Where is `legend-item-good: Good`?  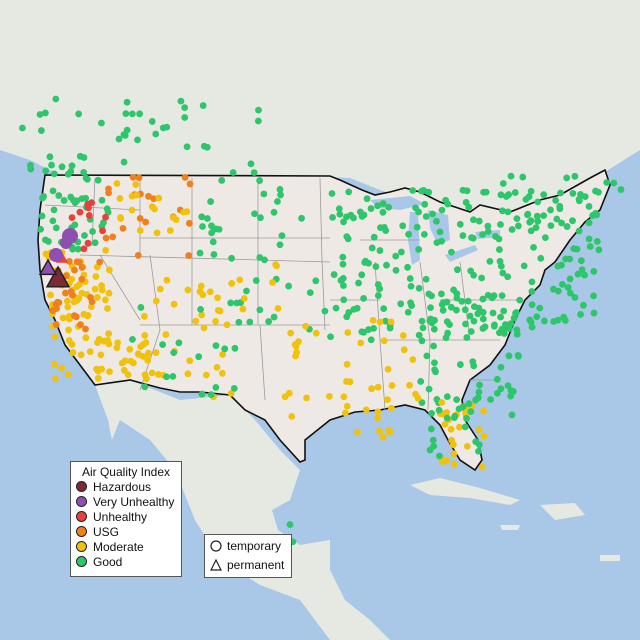
legend-item-good: Good is located at coordinates (128, 561).